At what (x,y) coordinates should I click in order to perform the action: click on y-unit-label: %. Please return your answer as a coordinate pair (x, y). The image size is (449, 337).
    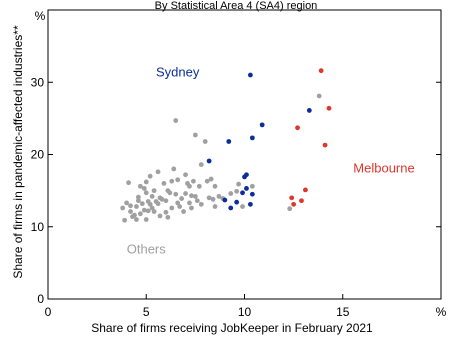
    Looking at the image, I should click on (40, 16).